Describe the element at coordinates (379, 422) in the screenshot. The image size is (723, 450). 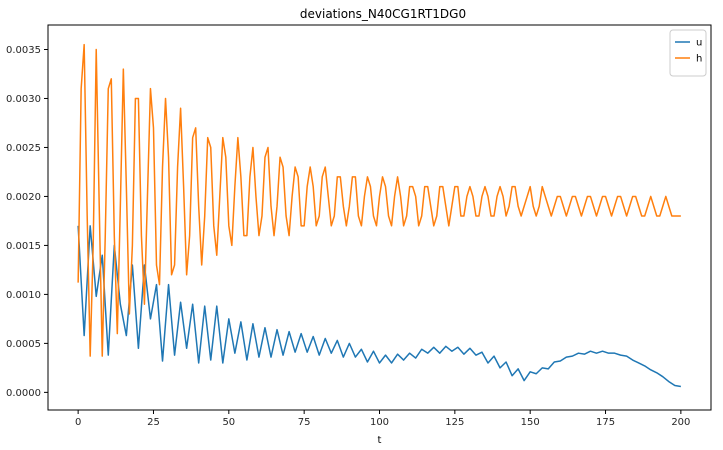
I see `x-tick-label: 100` at that location.